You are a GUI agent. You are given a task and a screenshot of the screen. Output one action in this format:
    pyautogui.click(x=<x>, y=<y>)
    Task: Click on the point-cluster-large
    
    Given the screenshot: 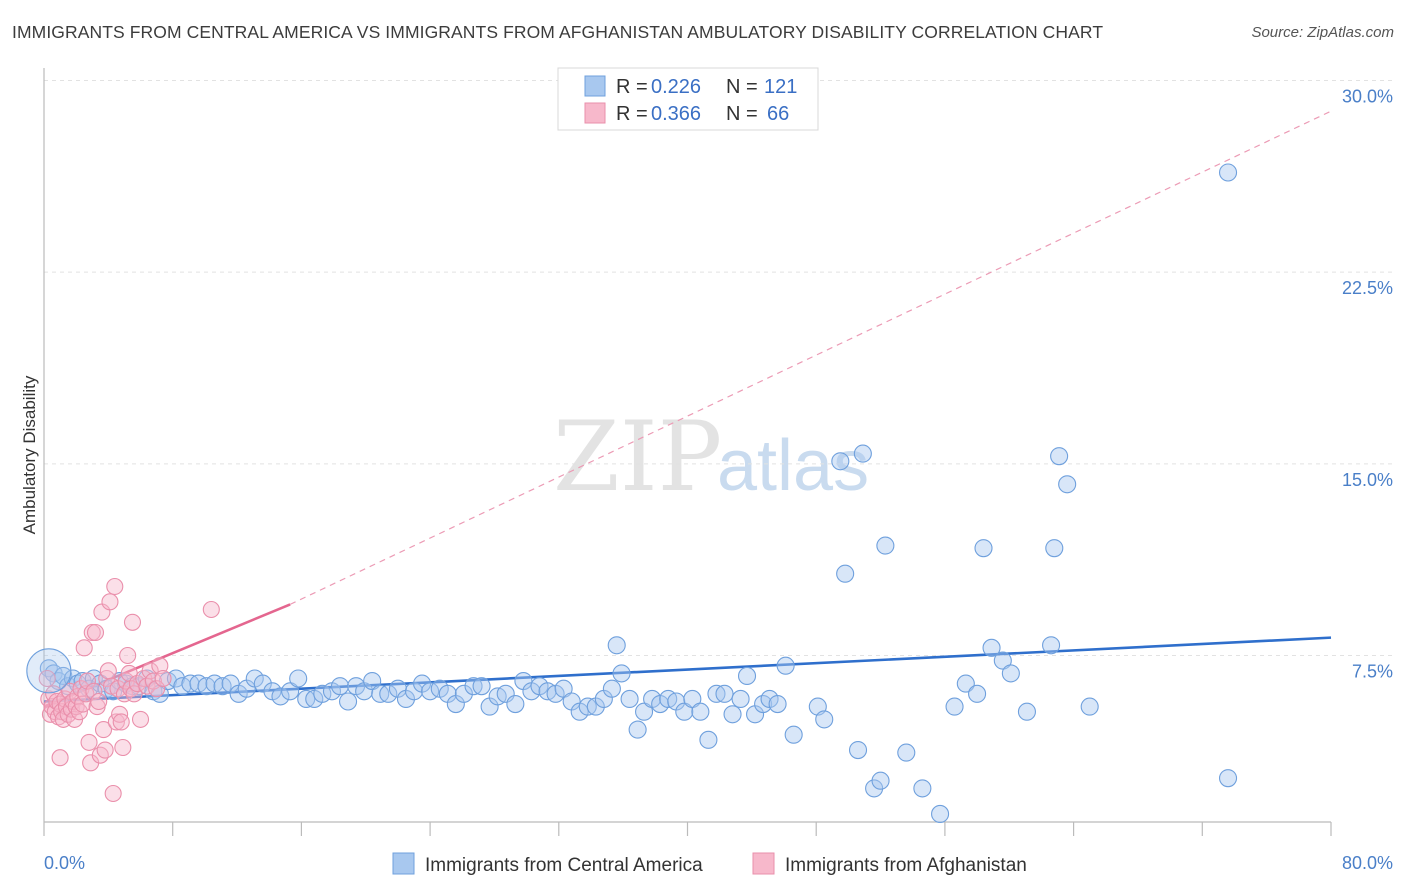 What is the action you would take?
    pyautogui.click(x=49, y=671)
    